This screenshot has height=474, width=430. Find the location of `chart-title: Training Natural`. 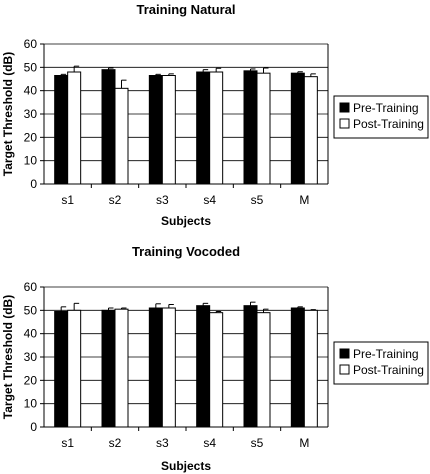

chart-title: Training Natural is located at coordinates (186, 9).